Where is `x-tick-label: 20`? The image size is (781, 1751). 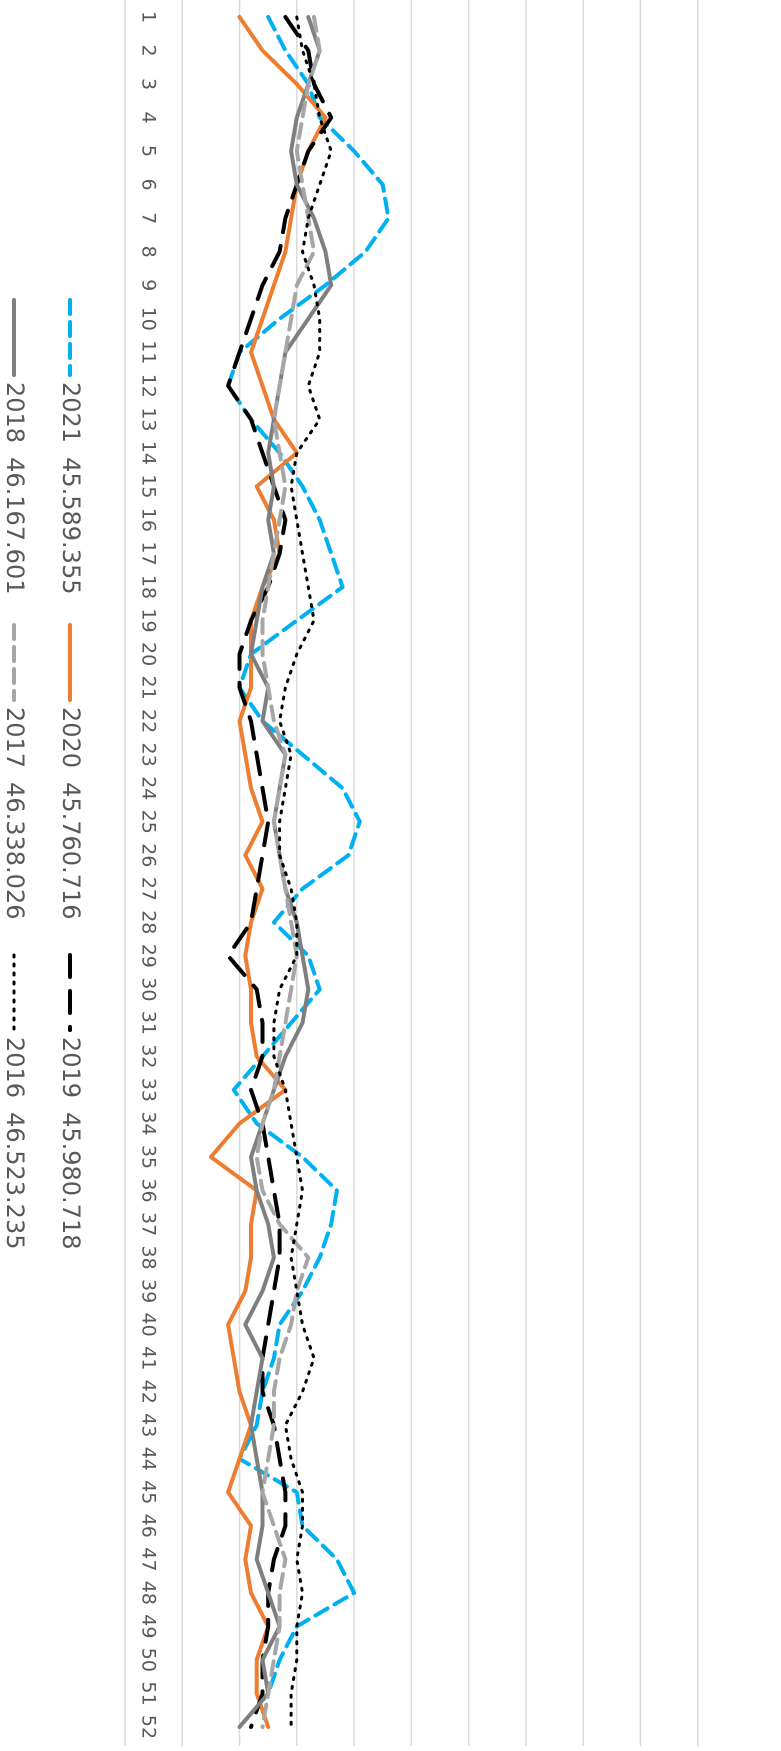
x-tick-label: 20 is located at coordinates (149, 654).